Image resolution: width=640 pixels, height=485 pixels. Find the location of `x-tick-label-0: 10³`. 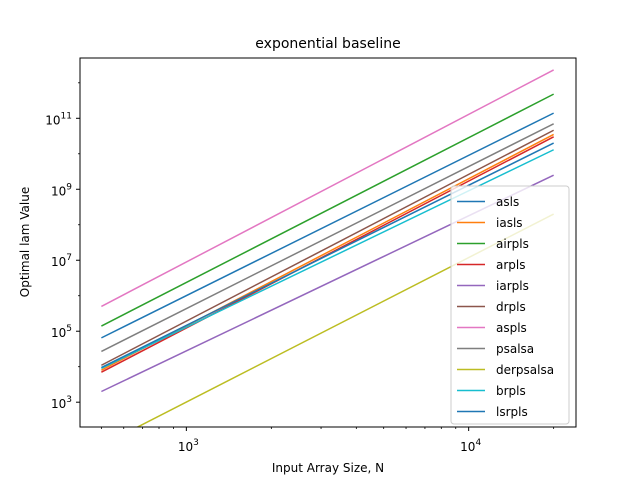

x-tick-label-0: 10³ is located at coordinates (188, 446).